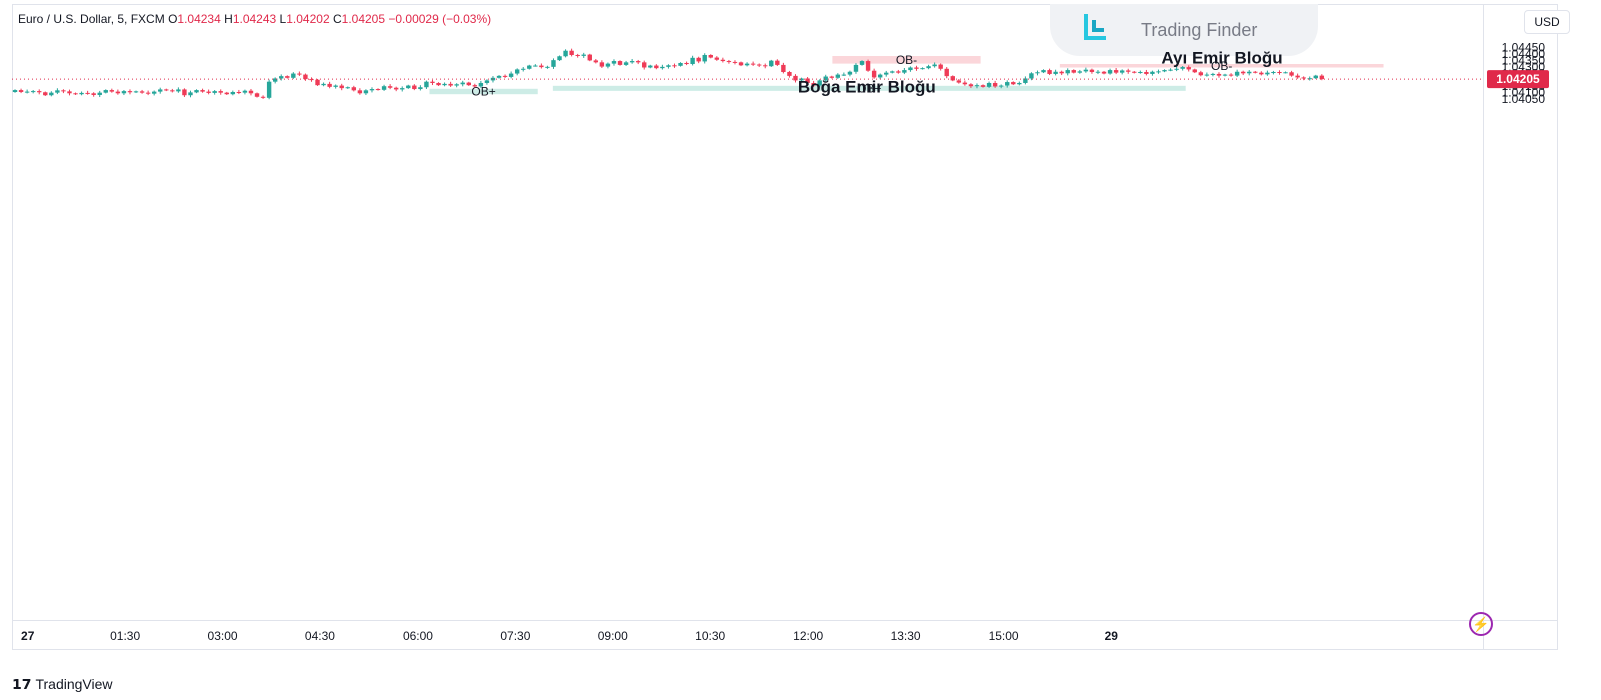 This screenshot has width=1601, height=700. What do you see at coordinates (283, 19) in the screenshot?
I see `low-label: L` at bounding box center [283, 19].